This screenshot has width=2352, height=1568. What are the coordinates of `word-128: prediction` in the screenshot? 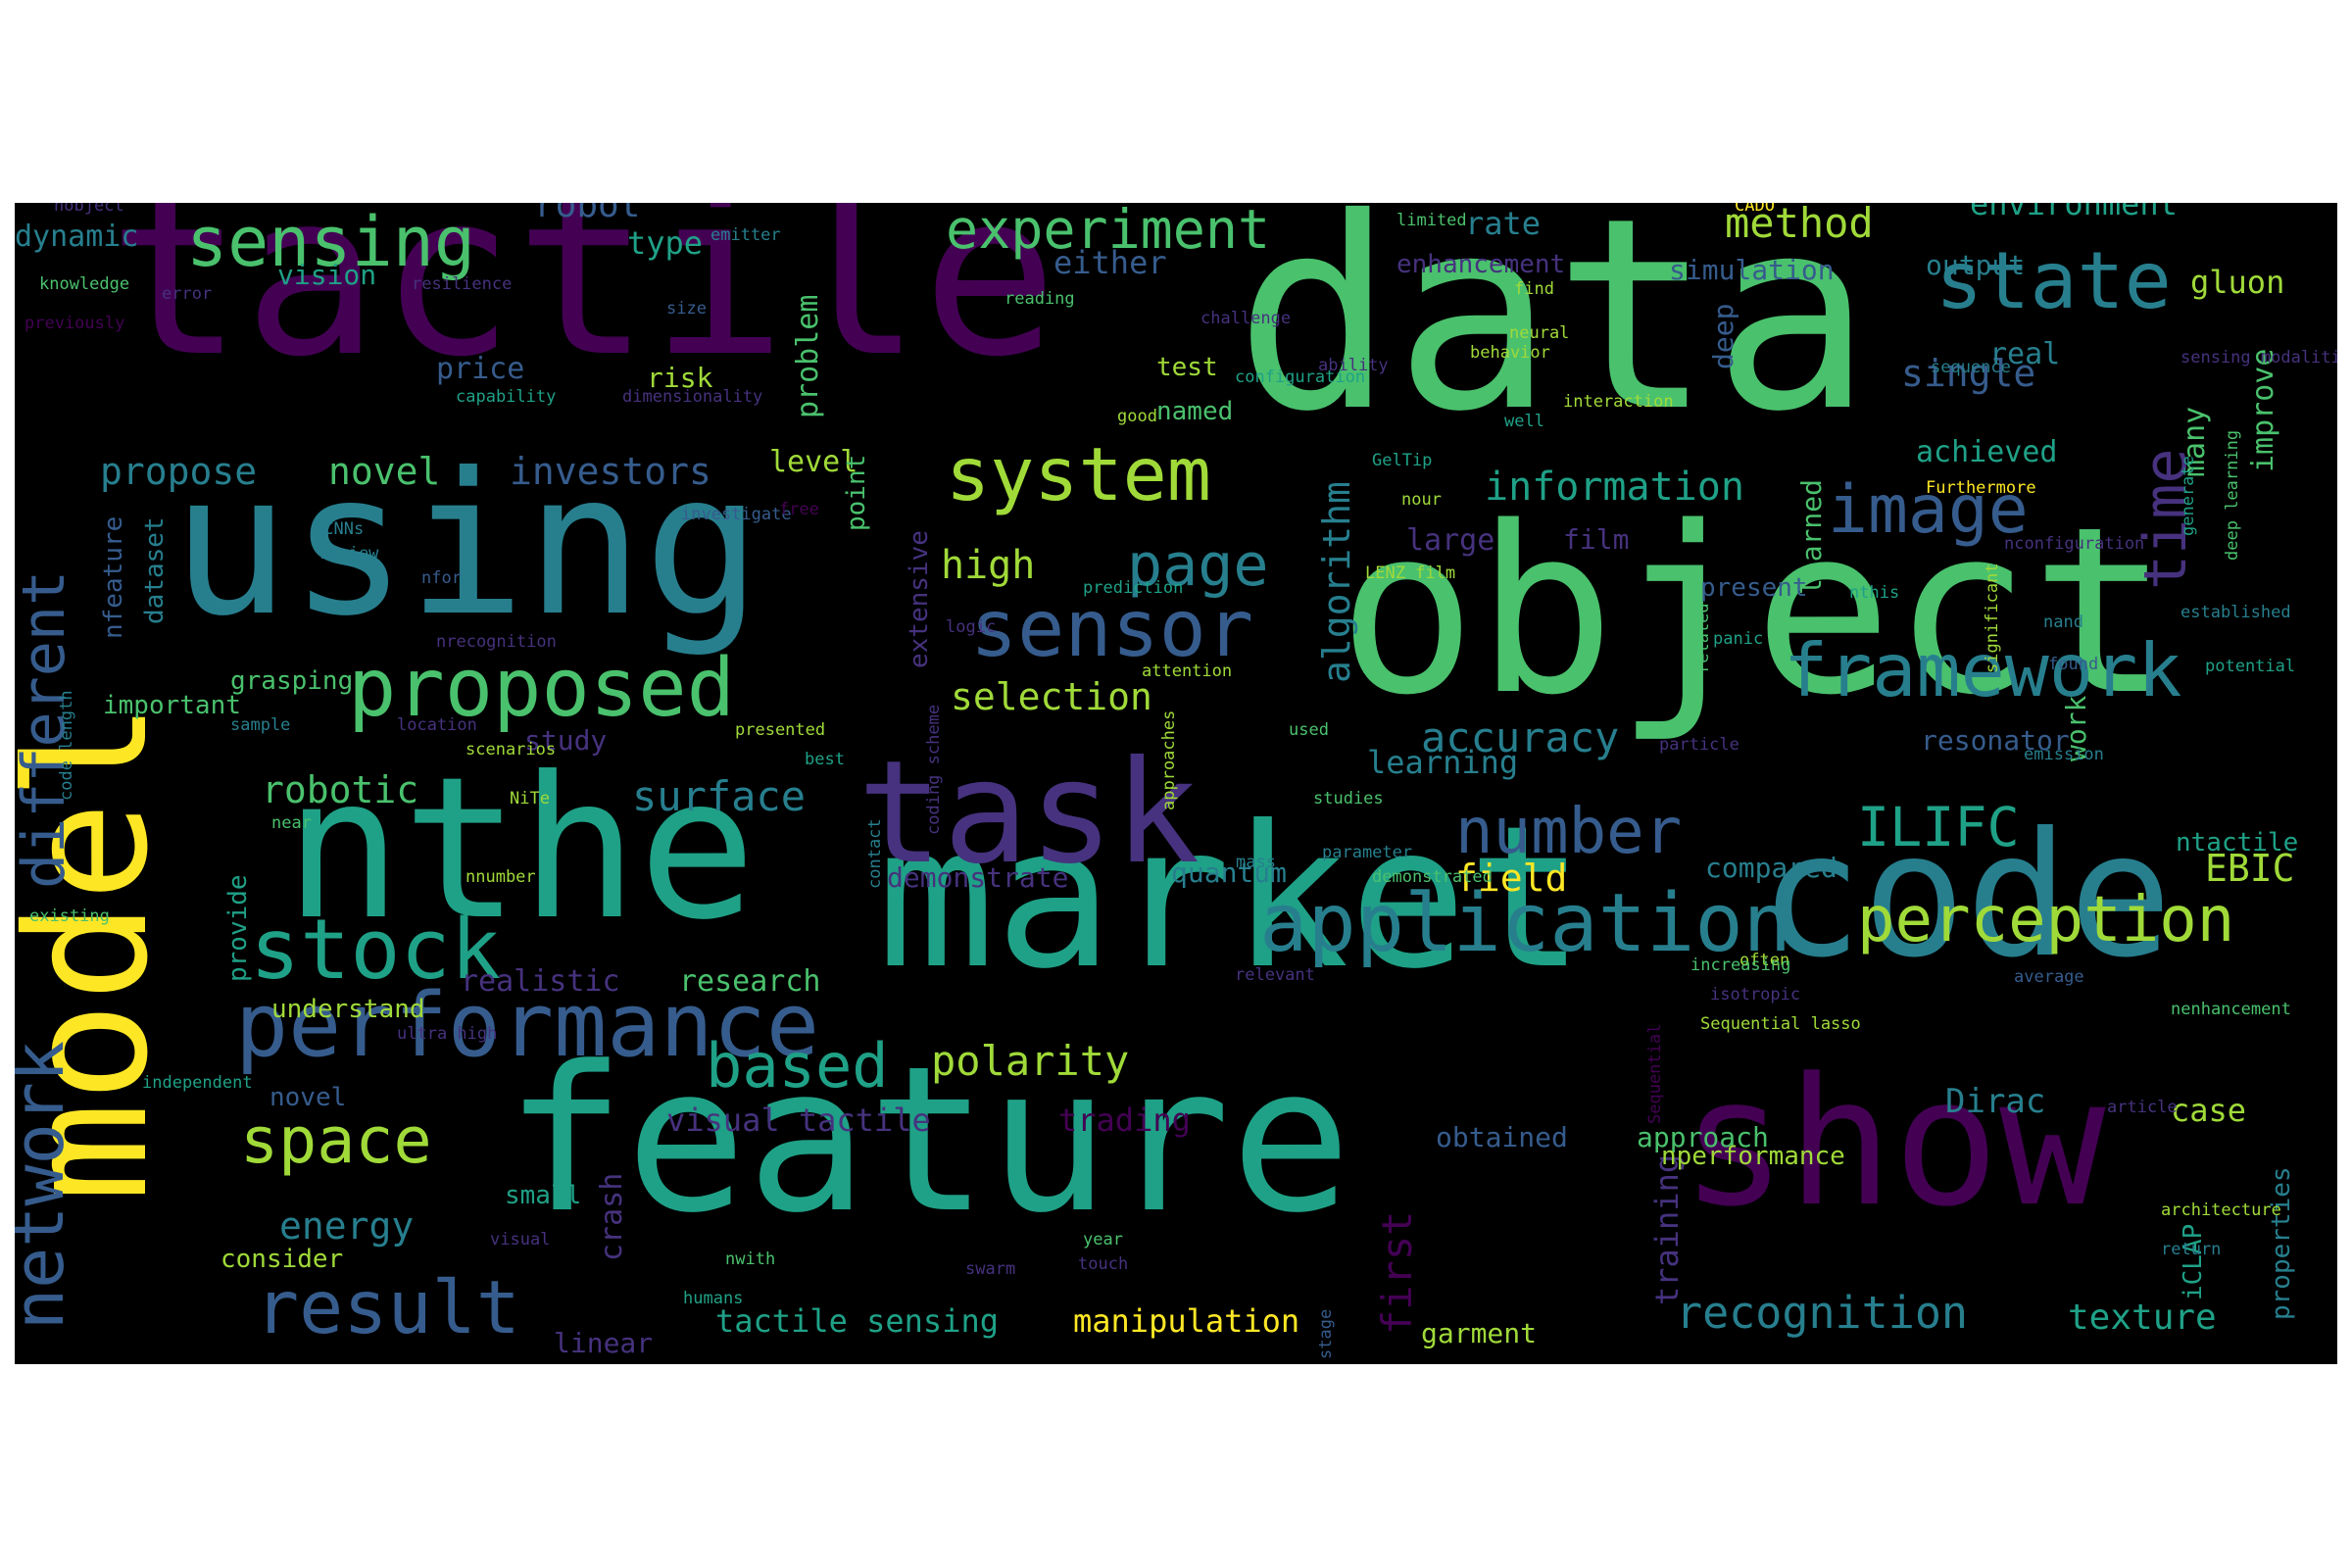 It's located at (1133, 588).